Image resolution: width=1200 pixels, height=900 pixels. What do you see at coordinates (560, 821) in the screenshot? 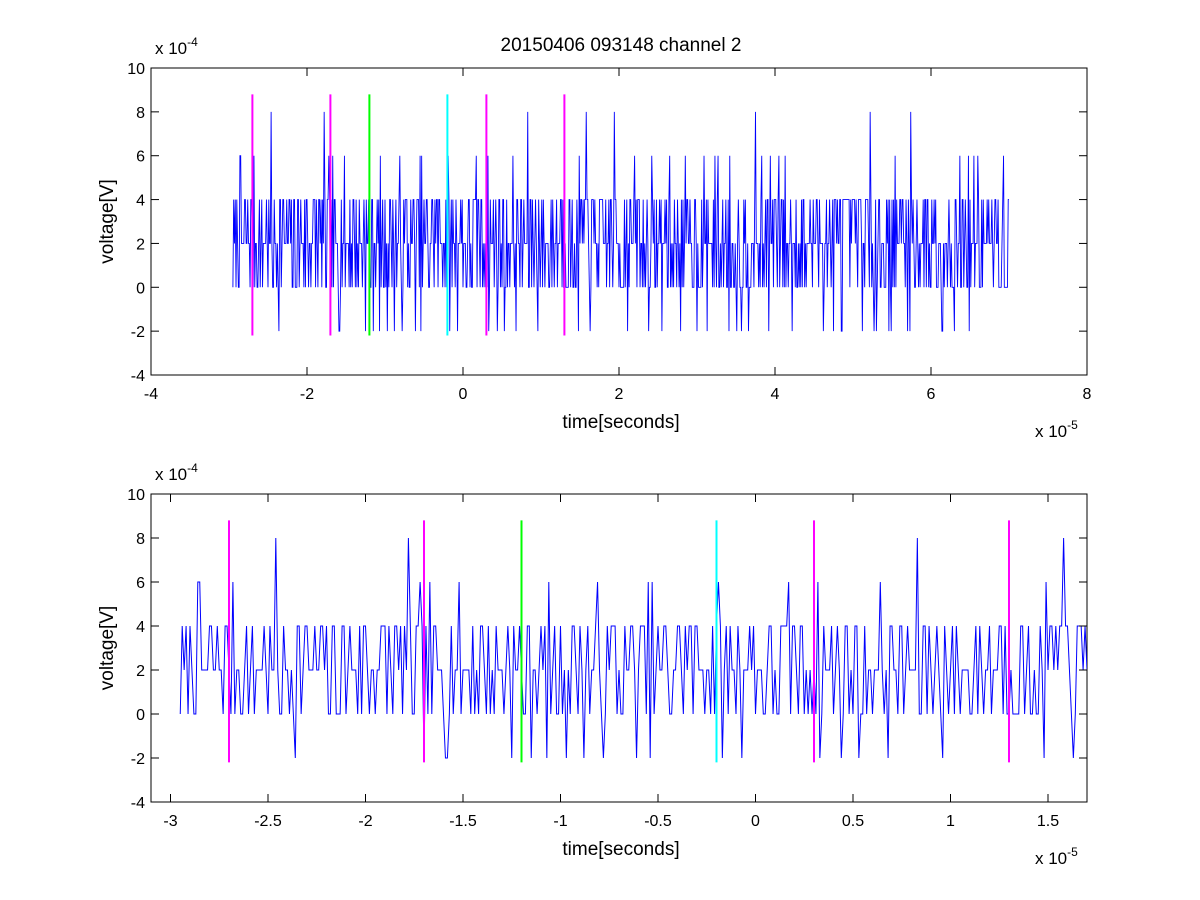
I see `bottom-x-tick-label: -1` at bounding box center [560, 821].